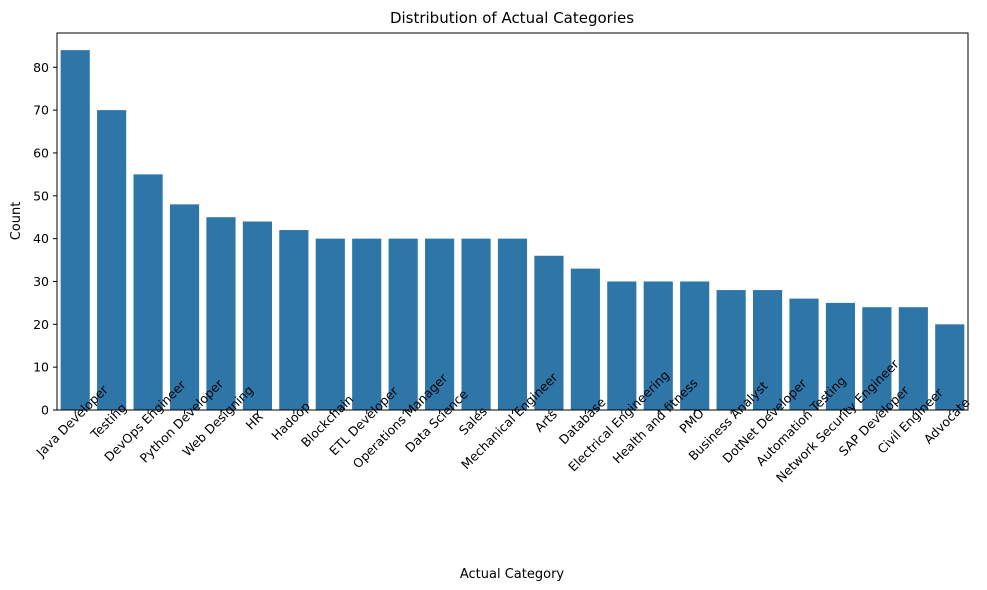 This screenshot has width=987, height=590. Describe the element at coordinates (512, 18) in the screenshot. I see `chart-title: Distribution of Actual Categories` at that location.